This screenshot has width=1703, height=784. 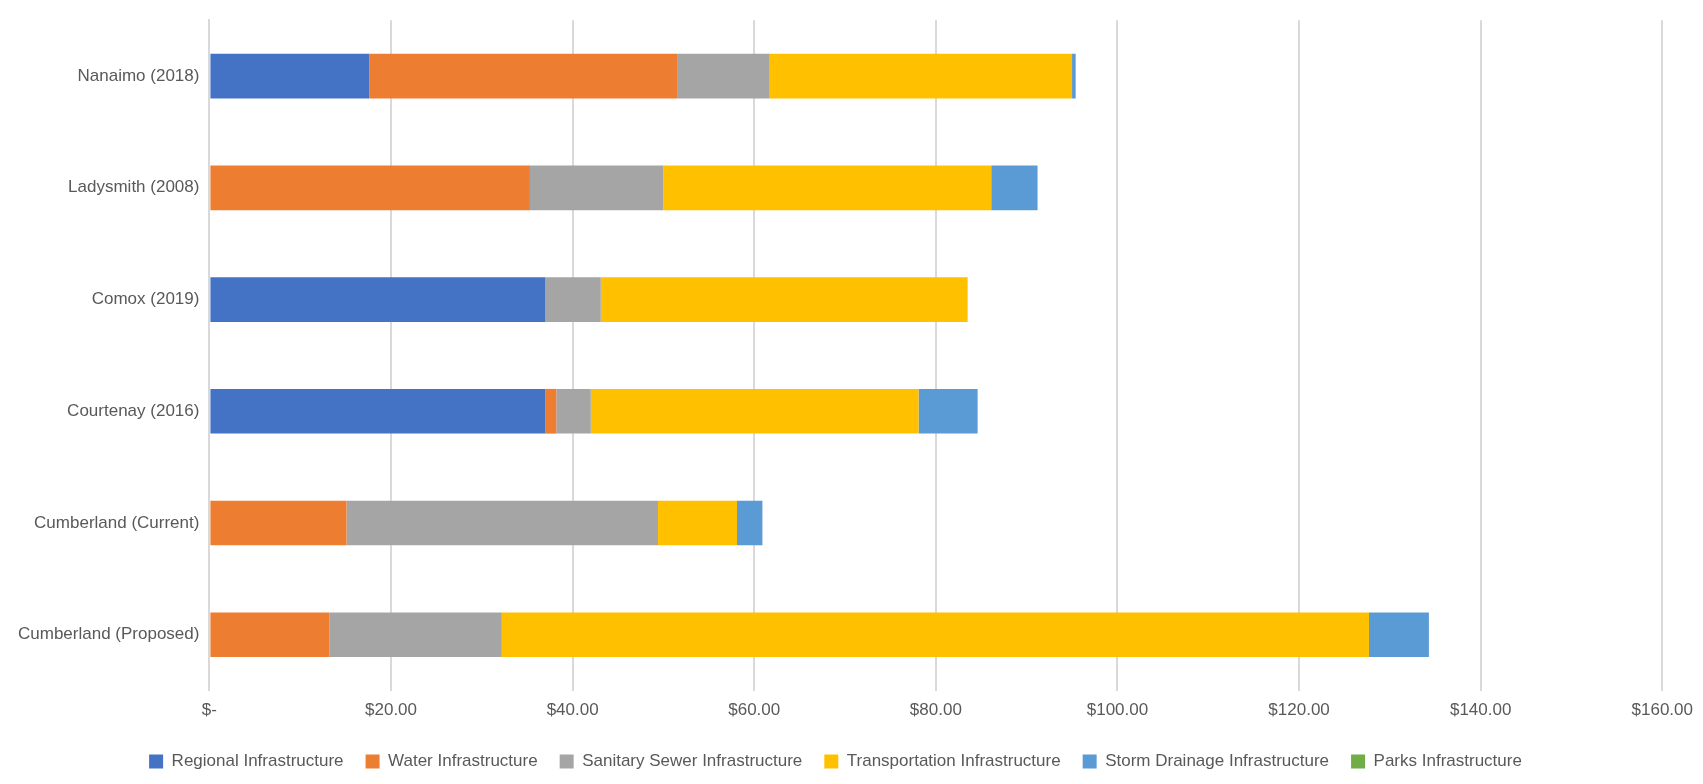 I want to click on x-tick-label: $120.00, so click(x=1299, y=710).